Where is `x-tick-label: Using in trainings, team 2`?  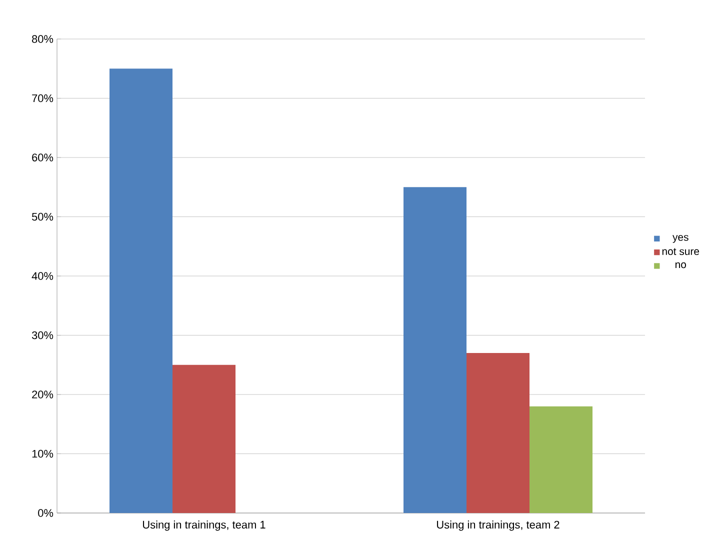 x-tick-label: Using in trainings, team 2 is located at coordinates (498, 525).